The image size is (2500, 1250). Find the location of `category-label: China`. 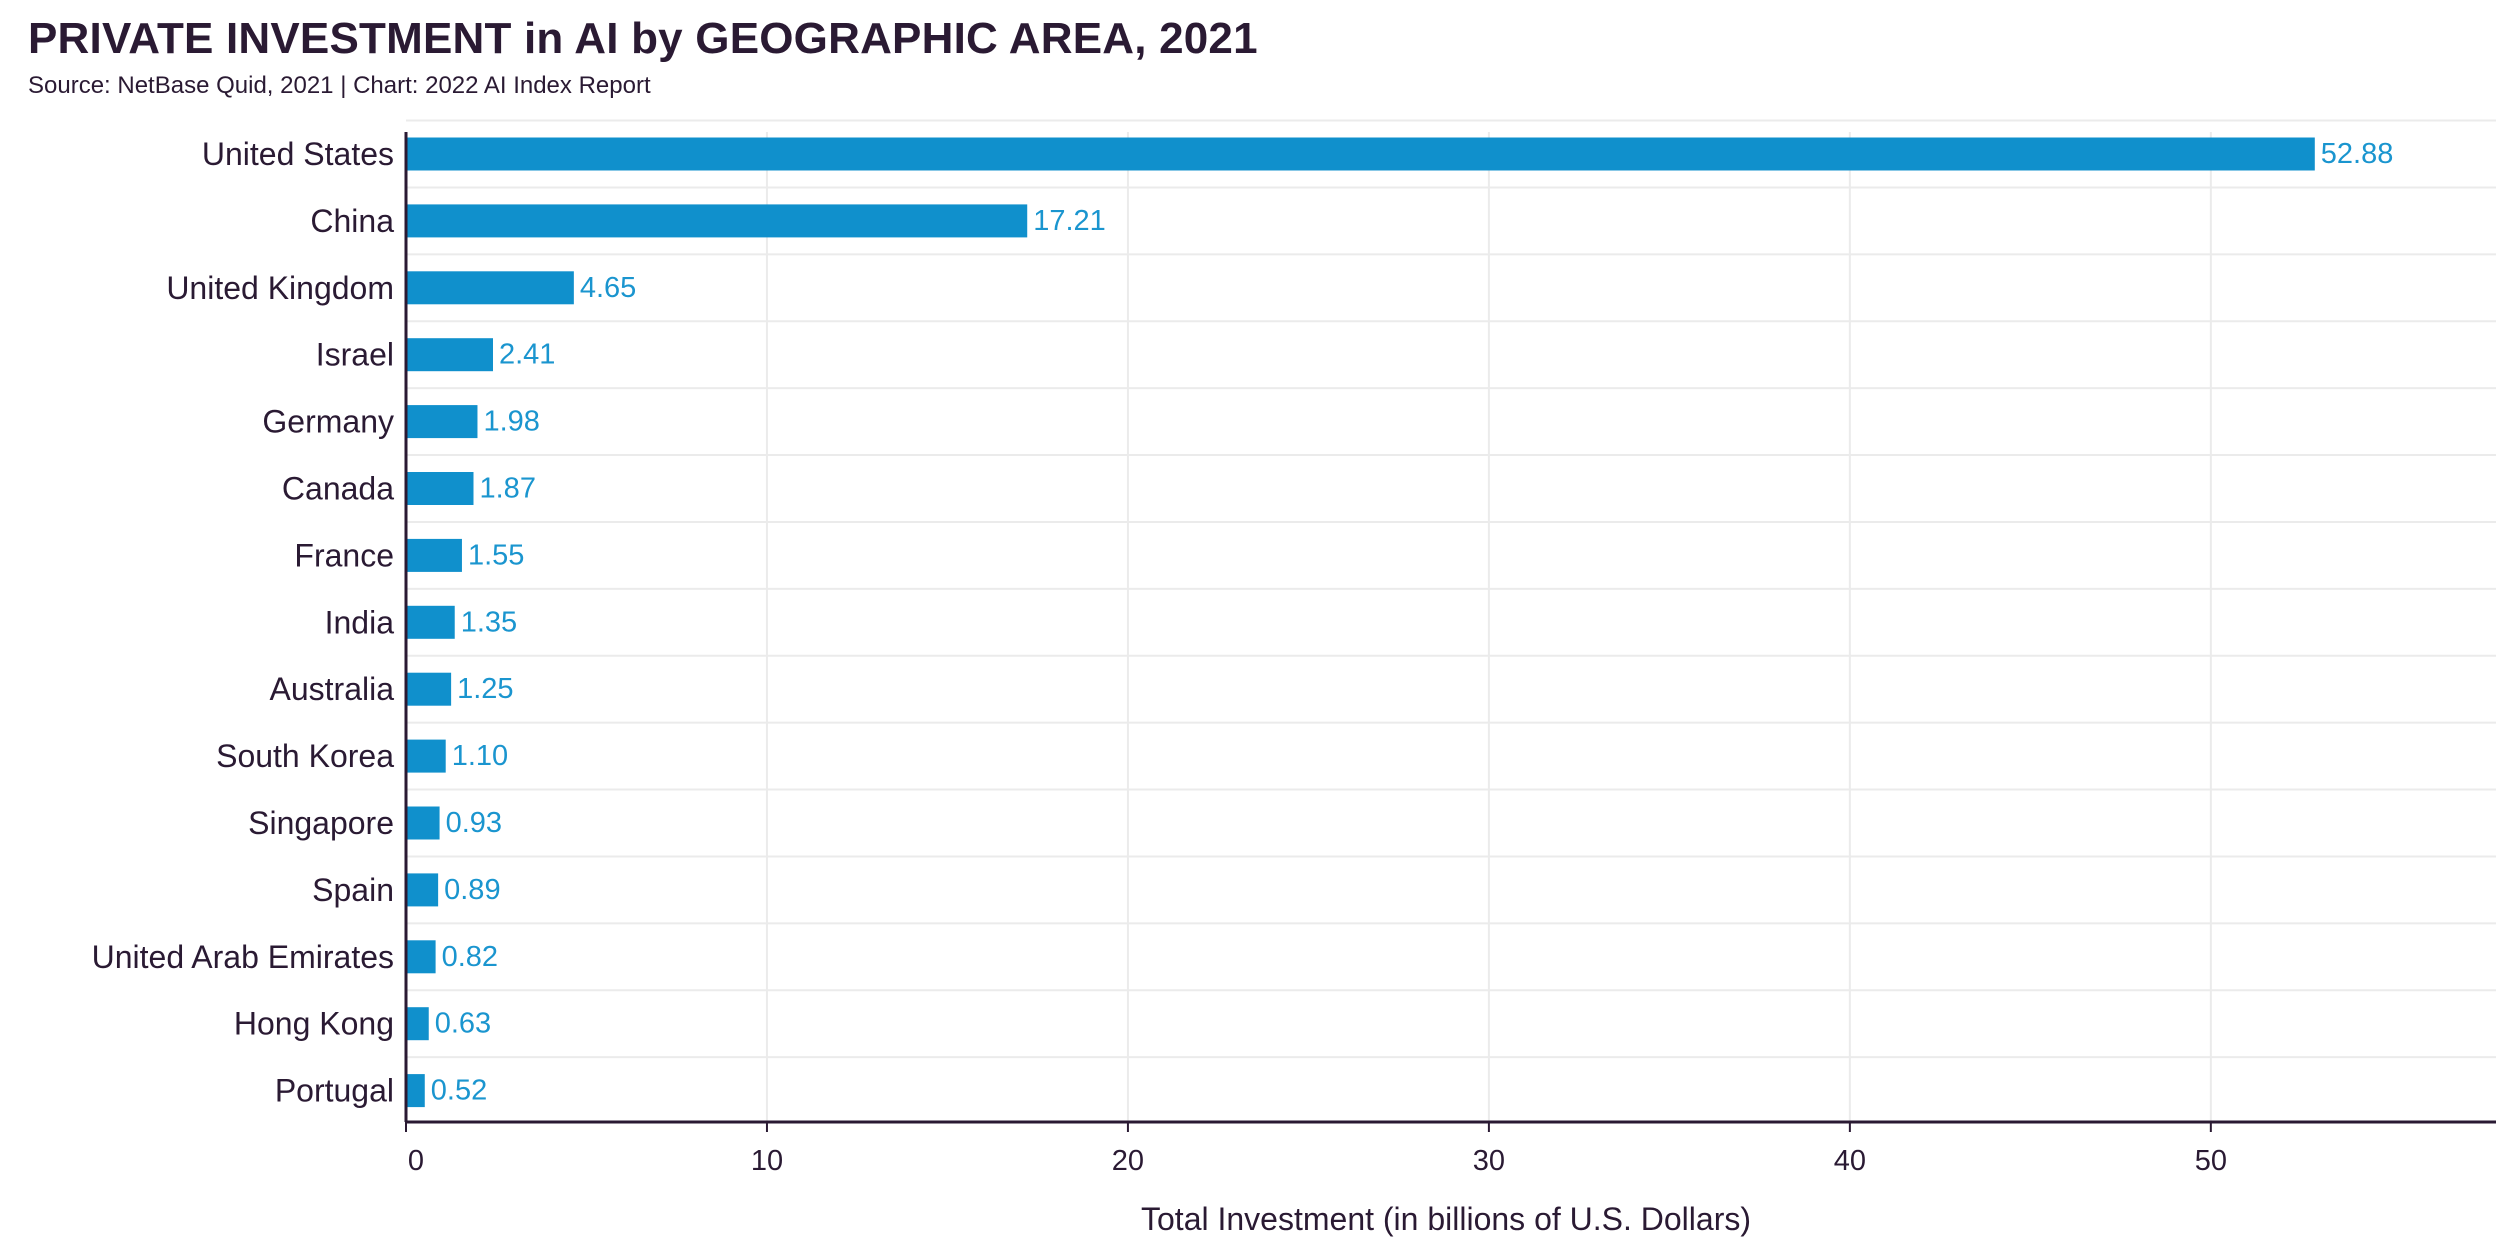

category-label: China is located at coordinates (352, 221).